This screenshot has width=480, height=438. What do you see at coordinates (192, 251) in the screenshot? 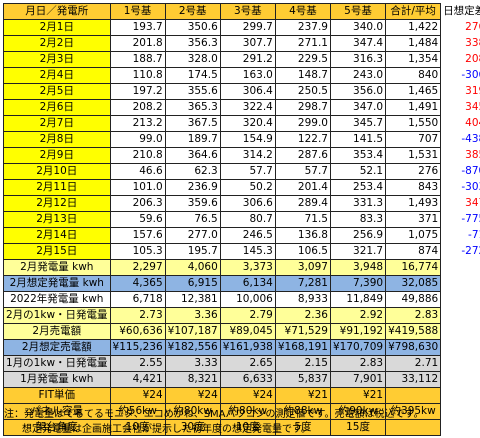
I see `value-cell: 195.7` at bounding box center [192, 251].